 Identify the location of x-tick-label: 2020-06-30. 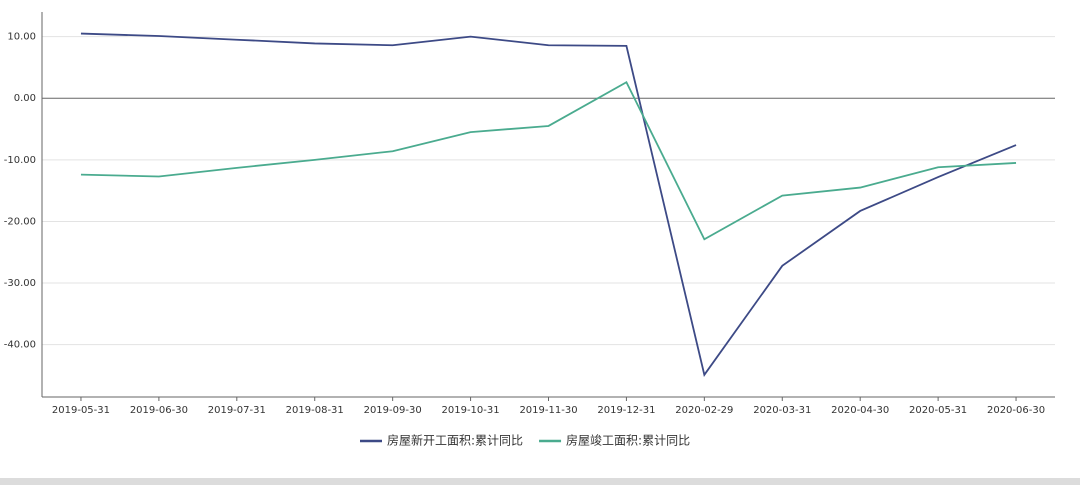
(1016, 410).